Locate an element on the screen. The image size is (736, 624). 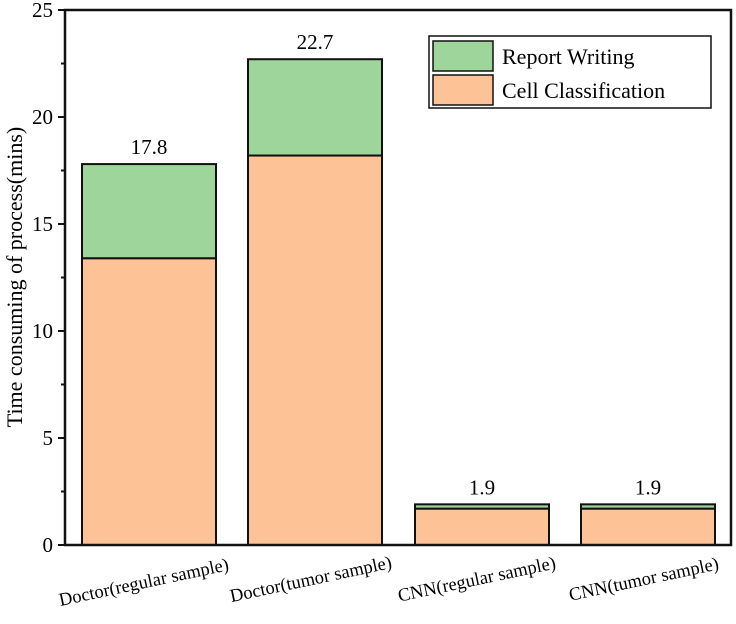
x-category-label: CNN(tumor sample) is located at coordinates (643, 579).